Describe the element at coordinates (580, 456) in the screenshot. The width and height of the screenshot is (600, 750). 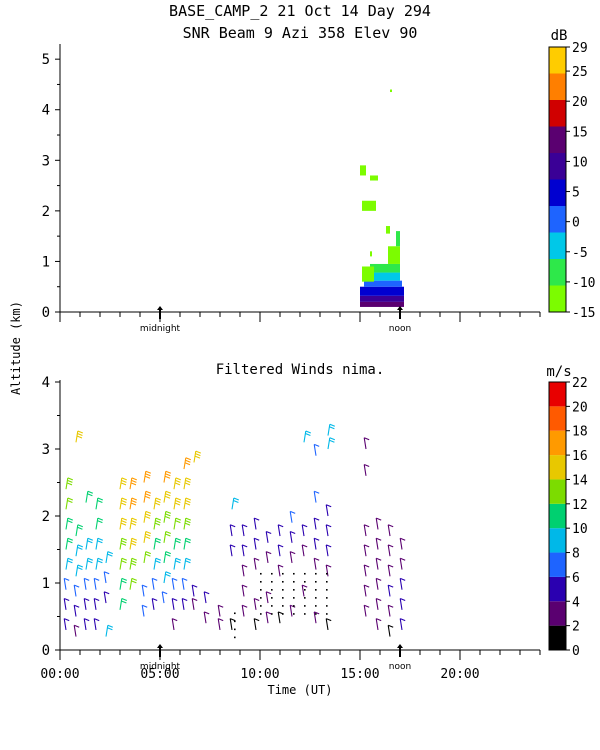
I see `wind-colorbar-label-3: 16` at that location.